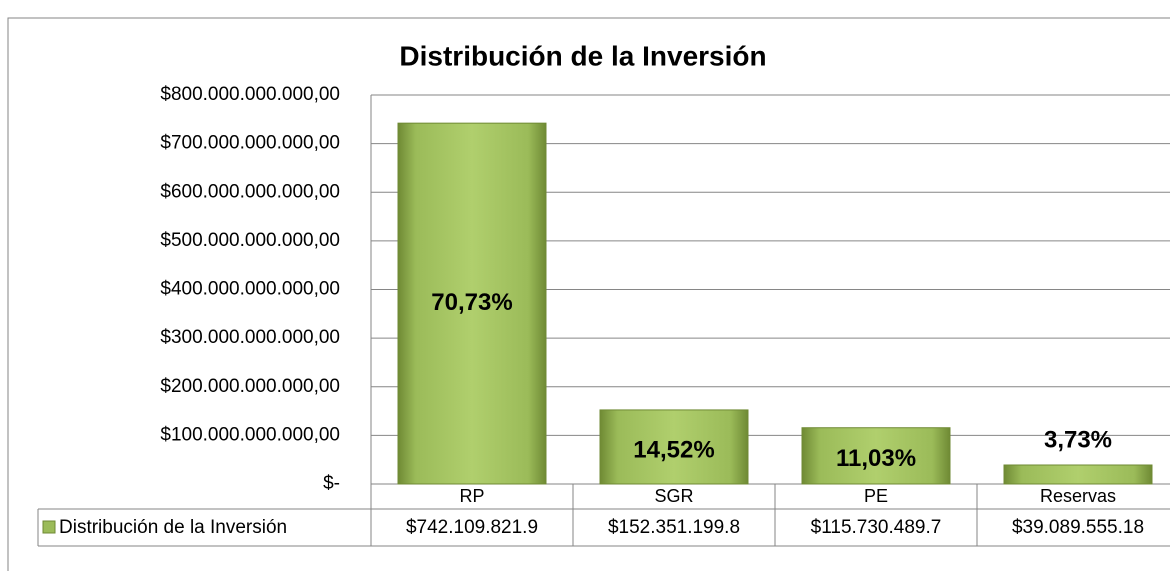 This screenshot has height=571, width=1170. I want to click on table-value: $39.089.555.18, so click(1078, 527).